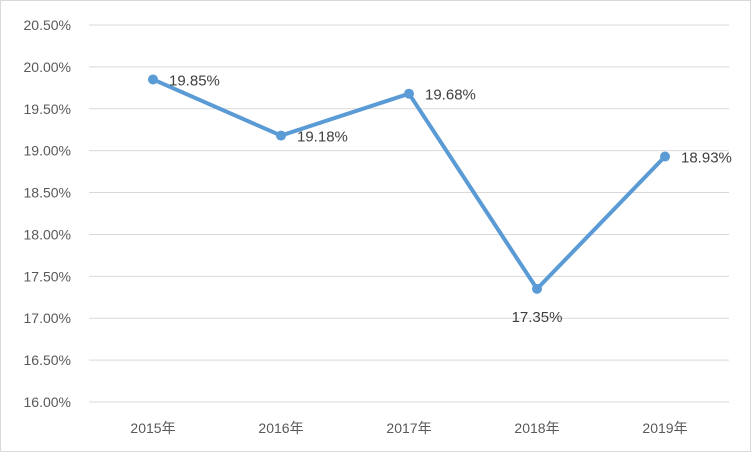 The width and height of the screenshot is (751, 453). I want to click on data-label: 17.35%, so click(537, 317).